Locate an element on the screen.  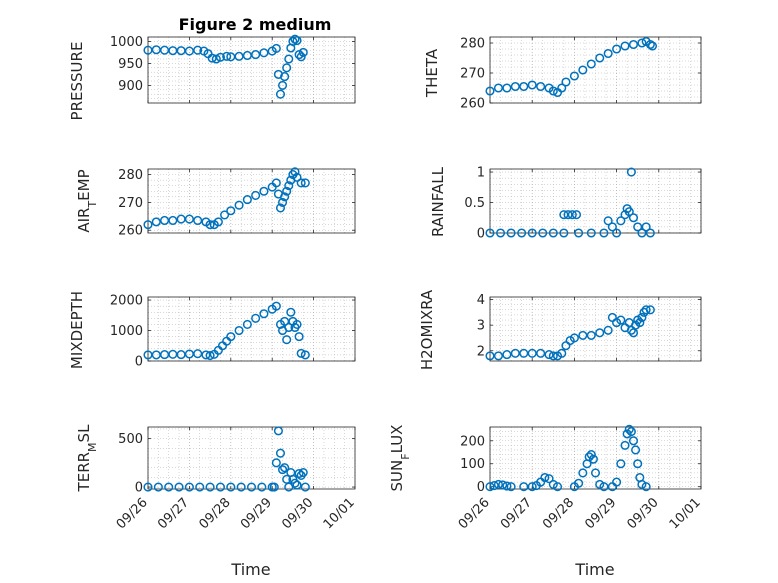
theta-ytick-label: 270 is located at coordinates (472, 74).